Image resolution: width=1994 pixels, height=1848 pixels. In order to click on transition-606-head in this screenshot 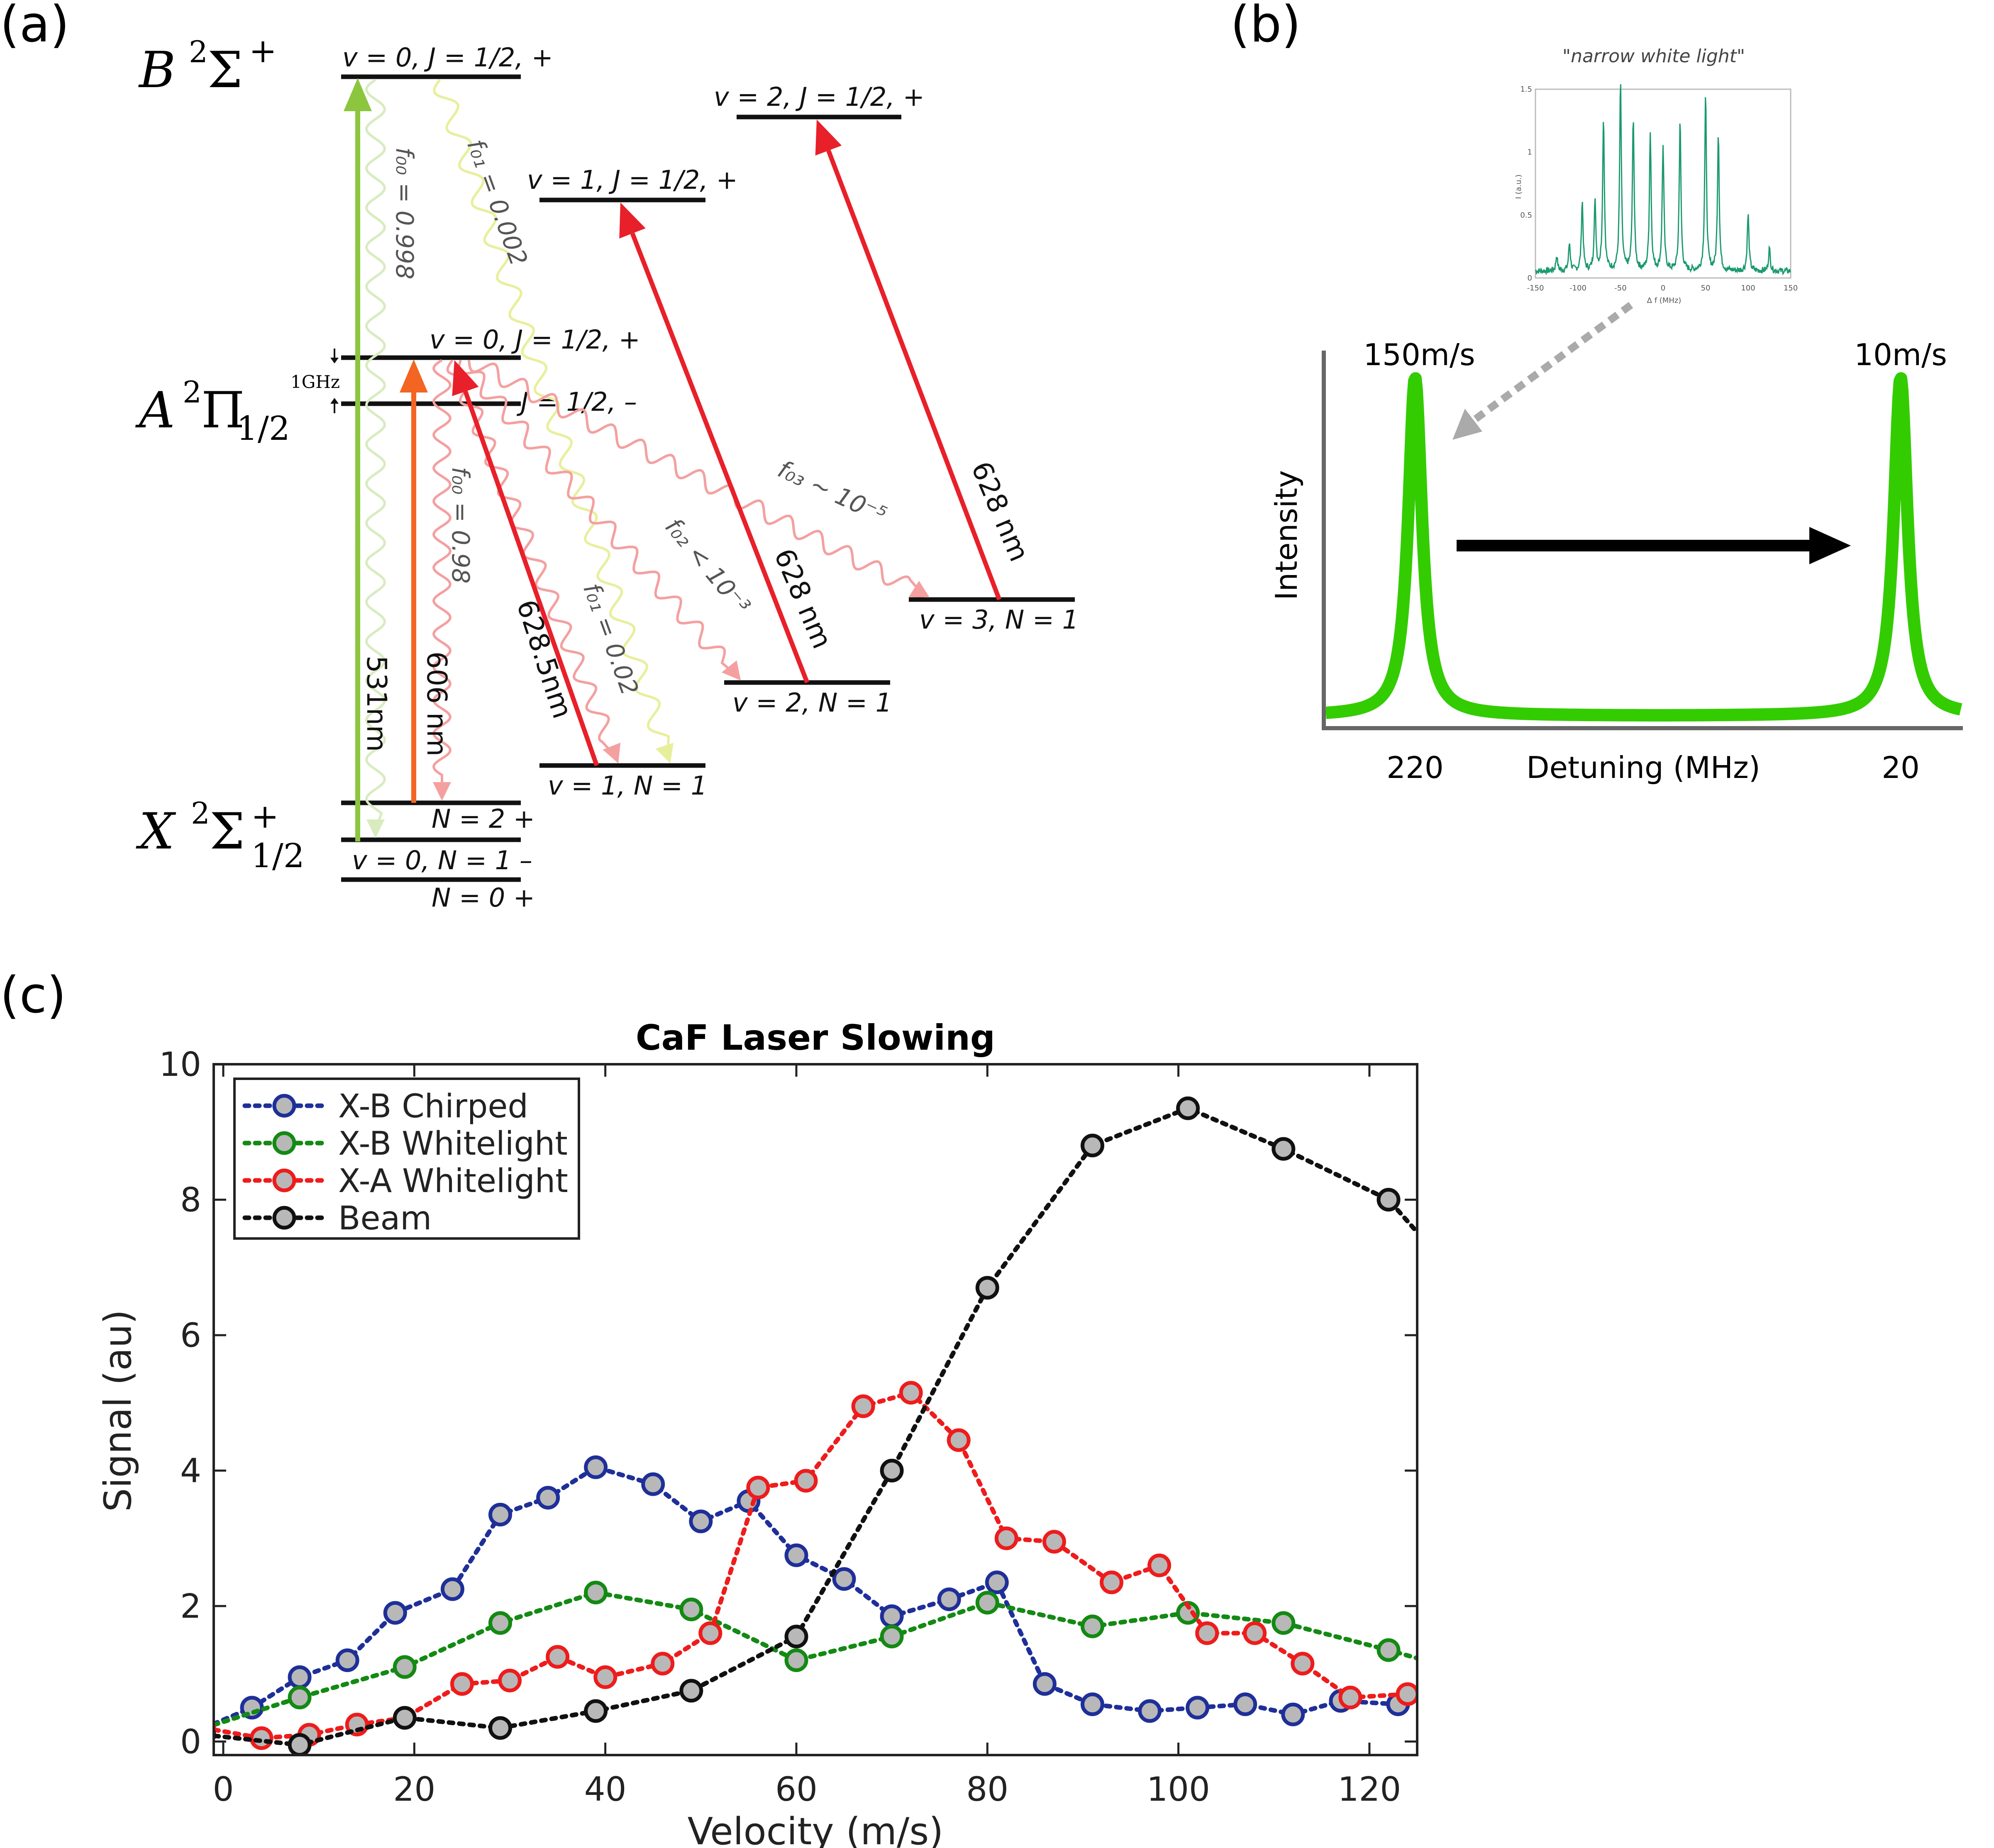, I will do `click(414, 376)`.